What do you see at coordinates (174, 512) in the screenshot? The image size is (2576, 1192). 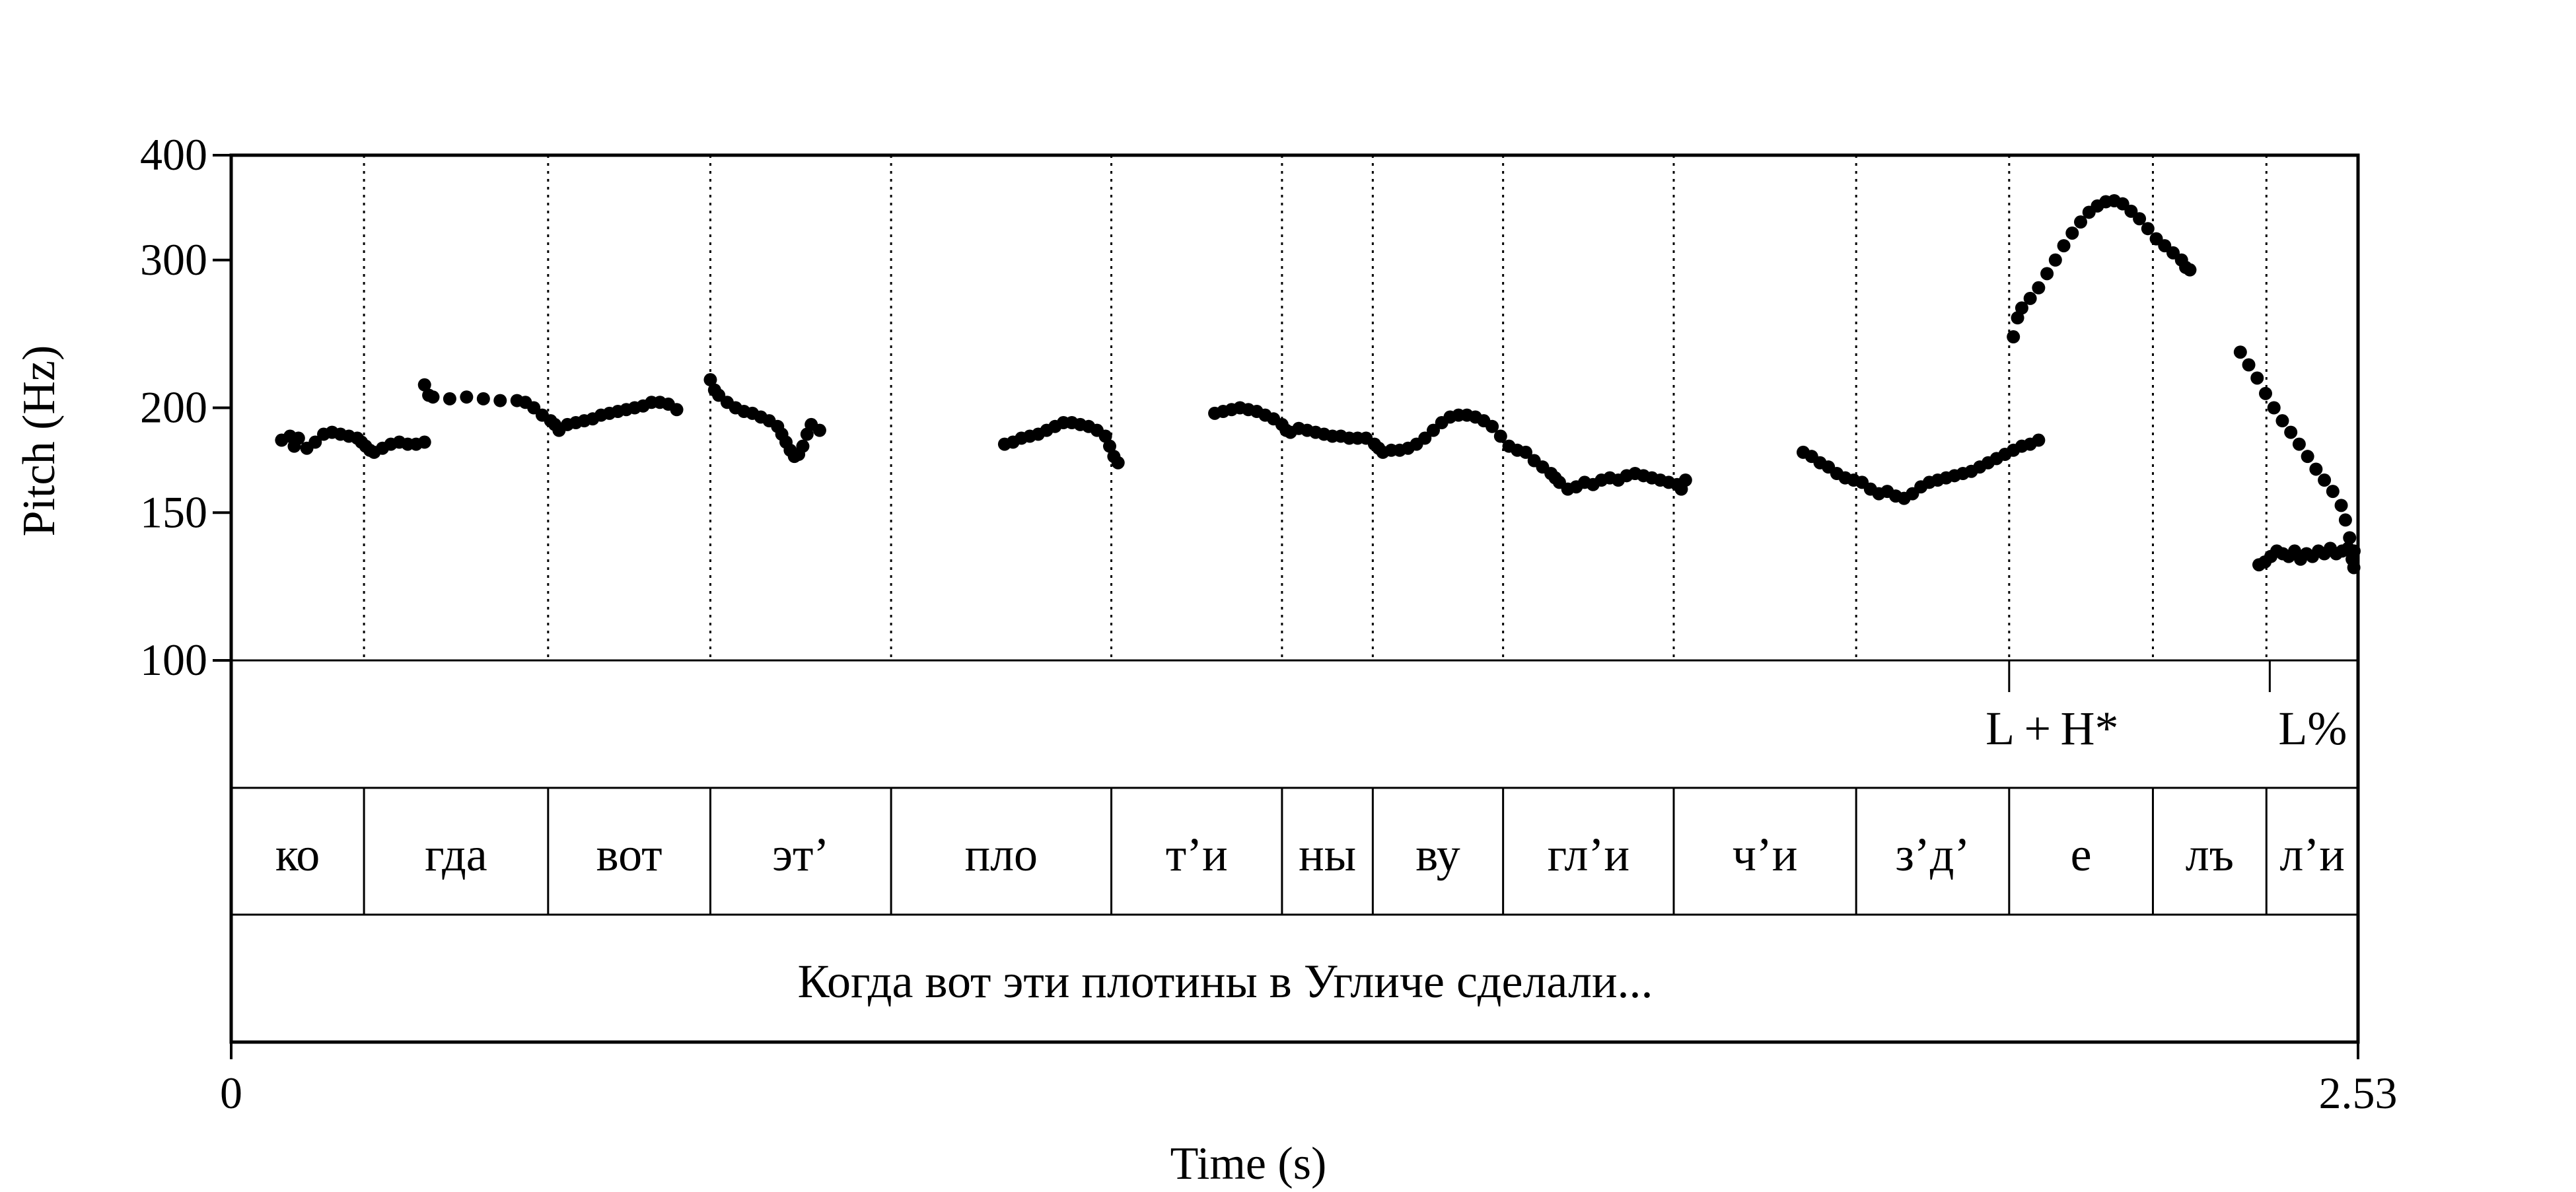 I see `y-tick-label: 150` at bounding box center [174, 512].